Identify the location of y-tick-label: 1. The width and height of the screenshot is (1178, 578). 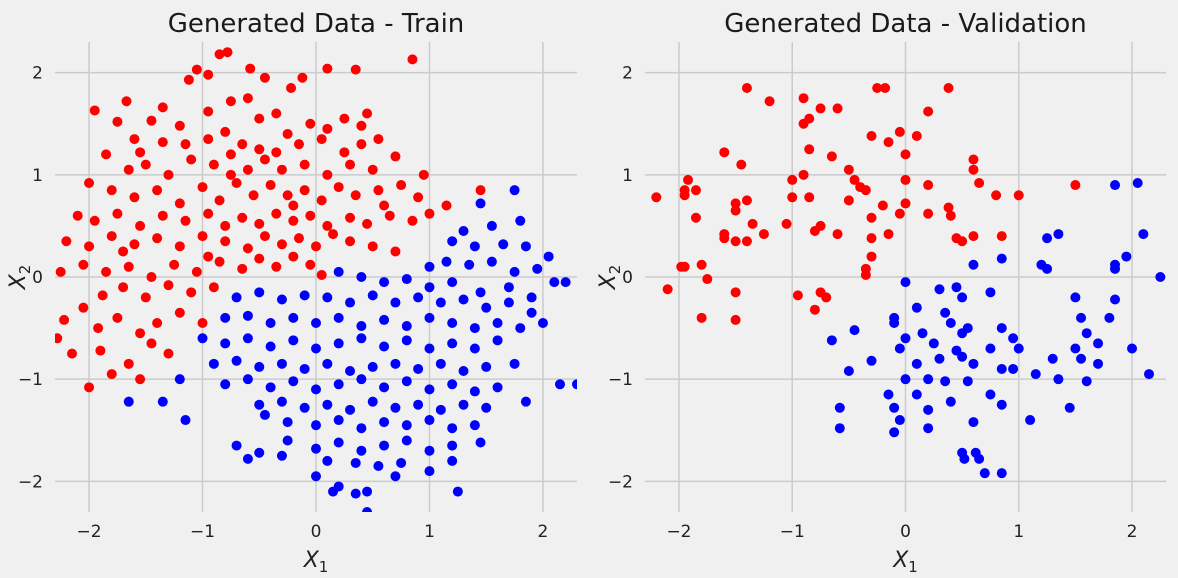
(627, 176).